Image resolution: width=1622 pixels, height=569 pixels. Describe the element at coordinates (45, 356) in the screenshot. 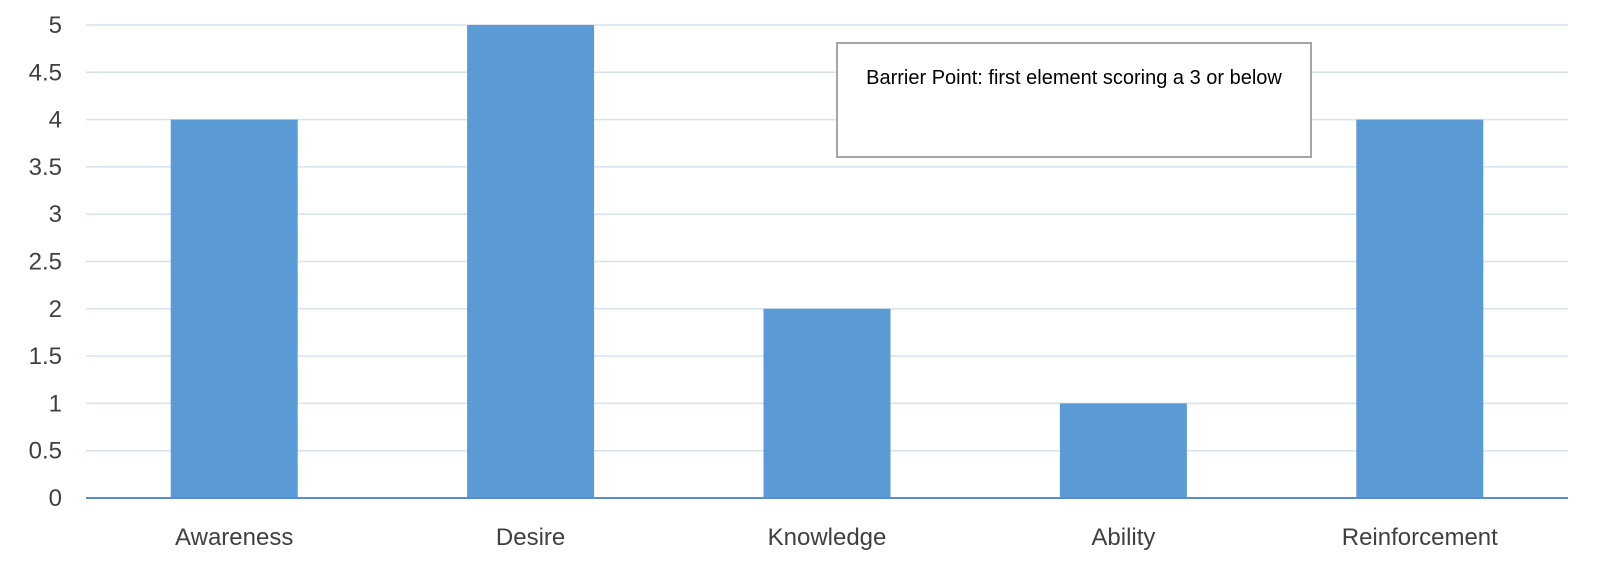

I see `y-tick-label: 1.5` at that location.